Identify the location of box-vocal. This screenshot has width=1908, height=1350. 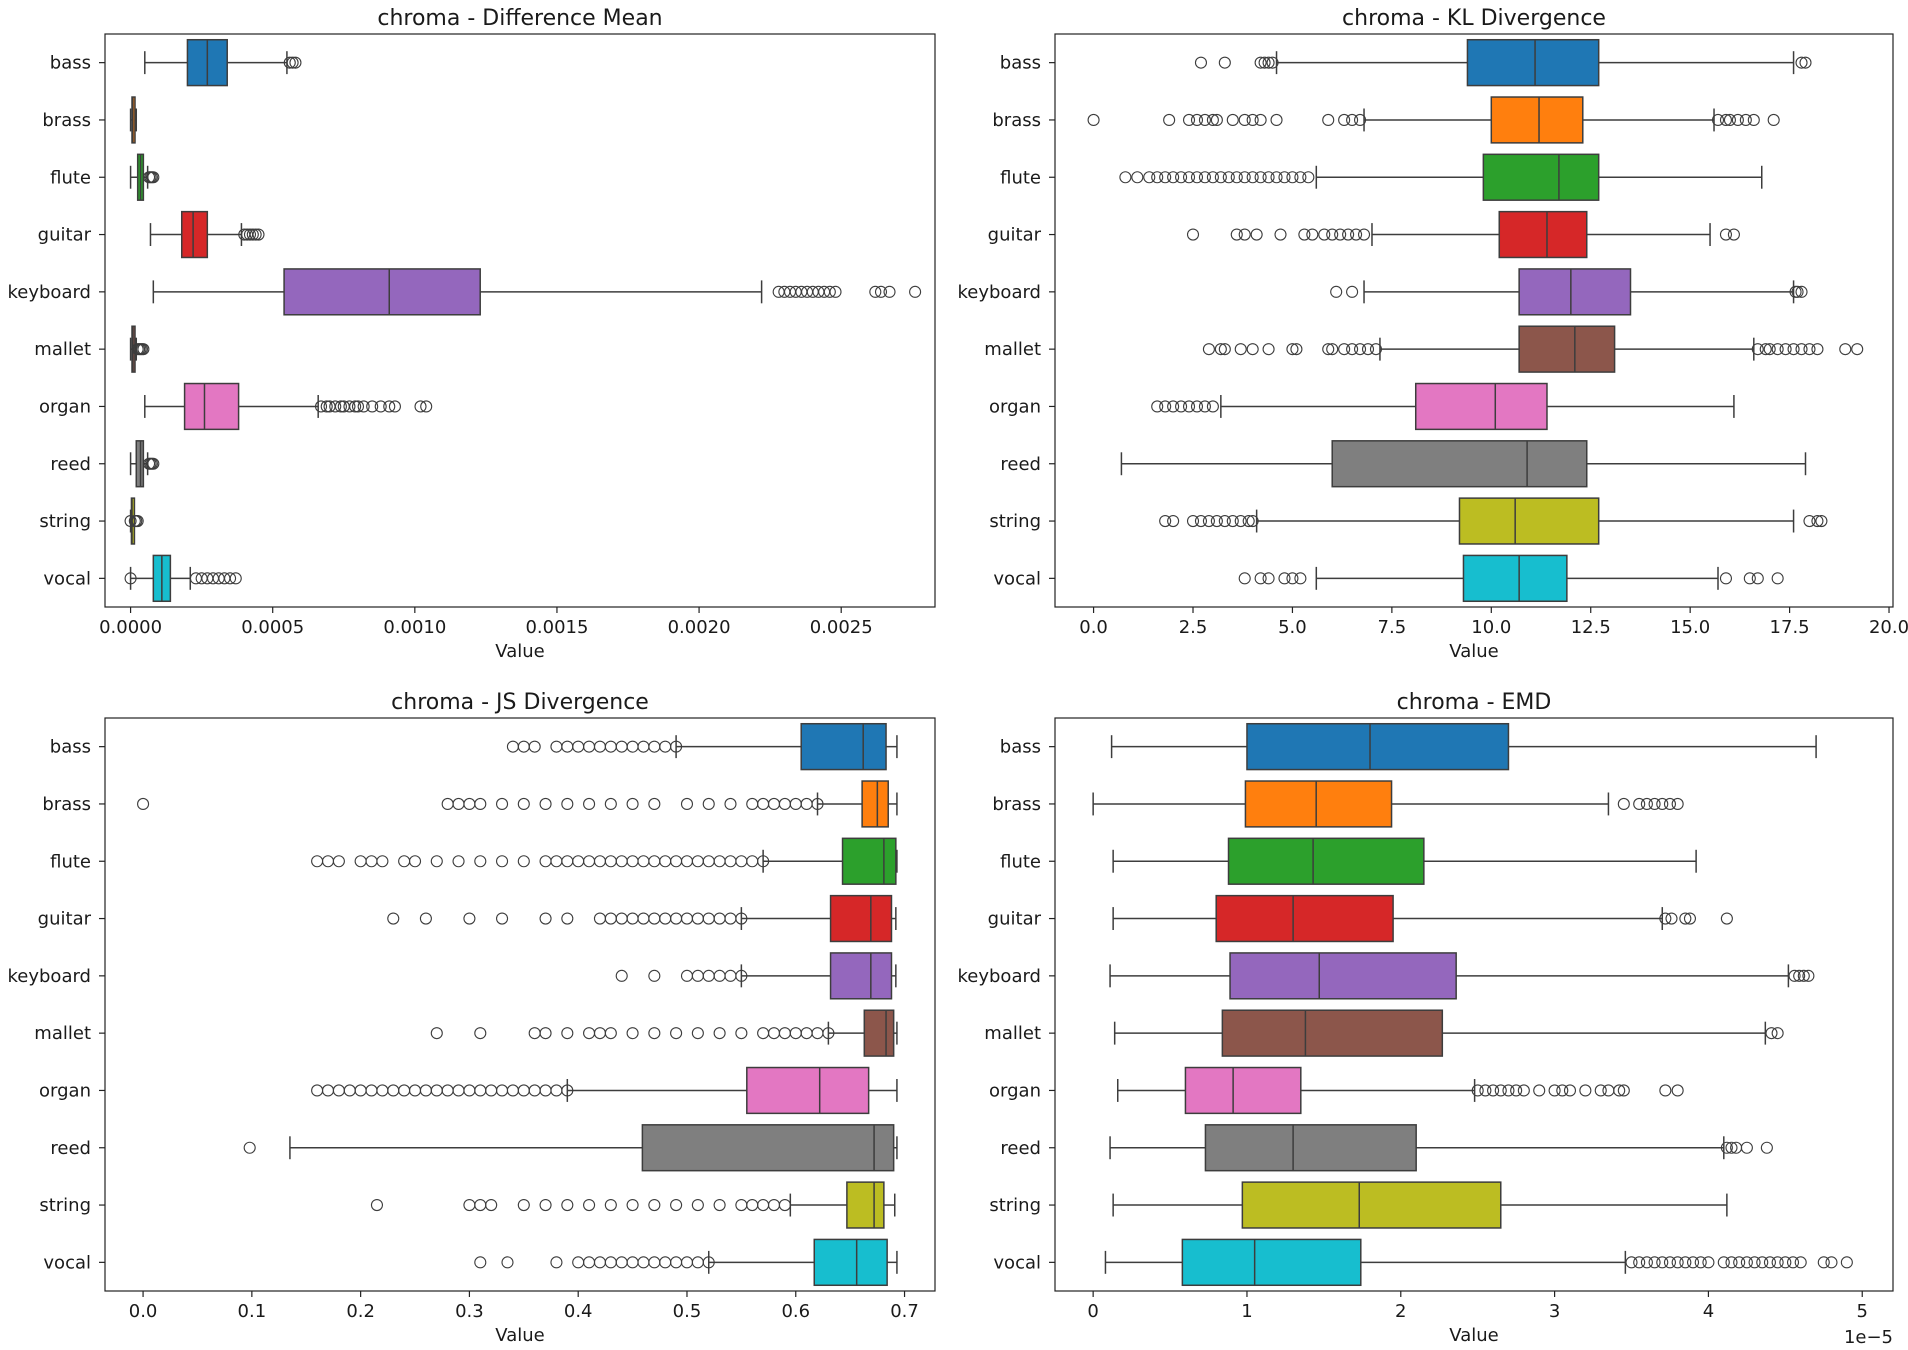
(183, 578).